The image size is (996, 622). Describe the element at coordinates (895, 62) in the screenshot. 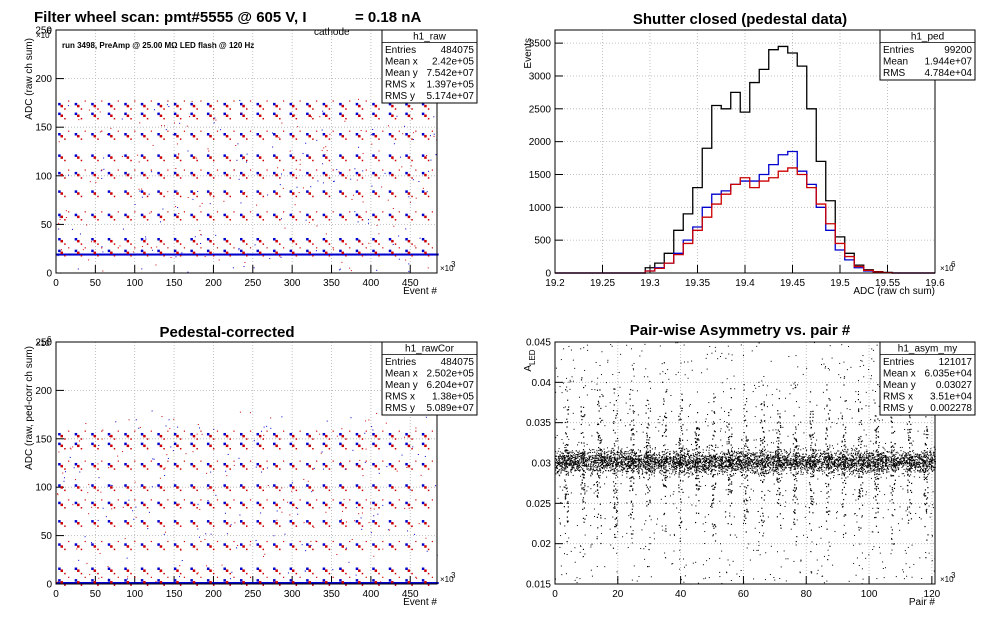

I see `ped-stats-key: Mean` at that location.